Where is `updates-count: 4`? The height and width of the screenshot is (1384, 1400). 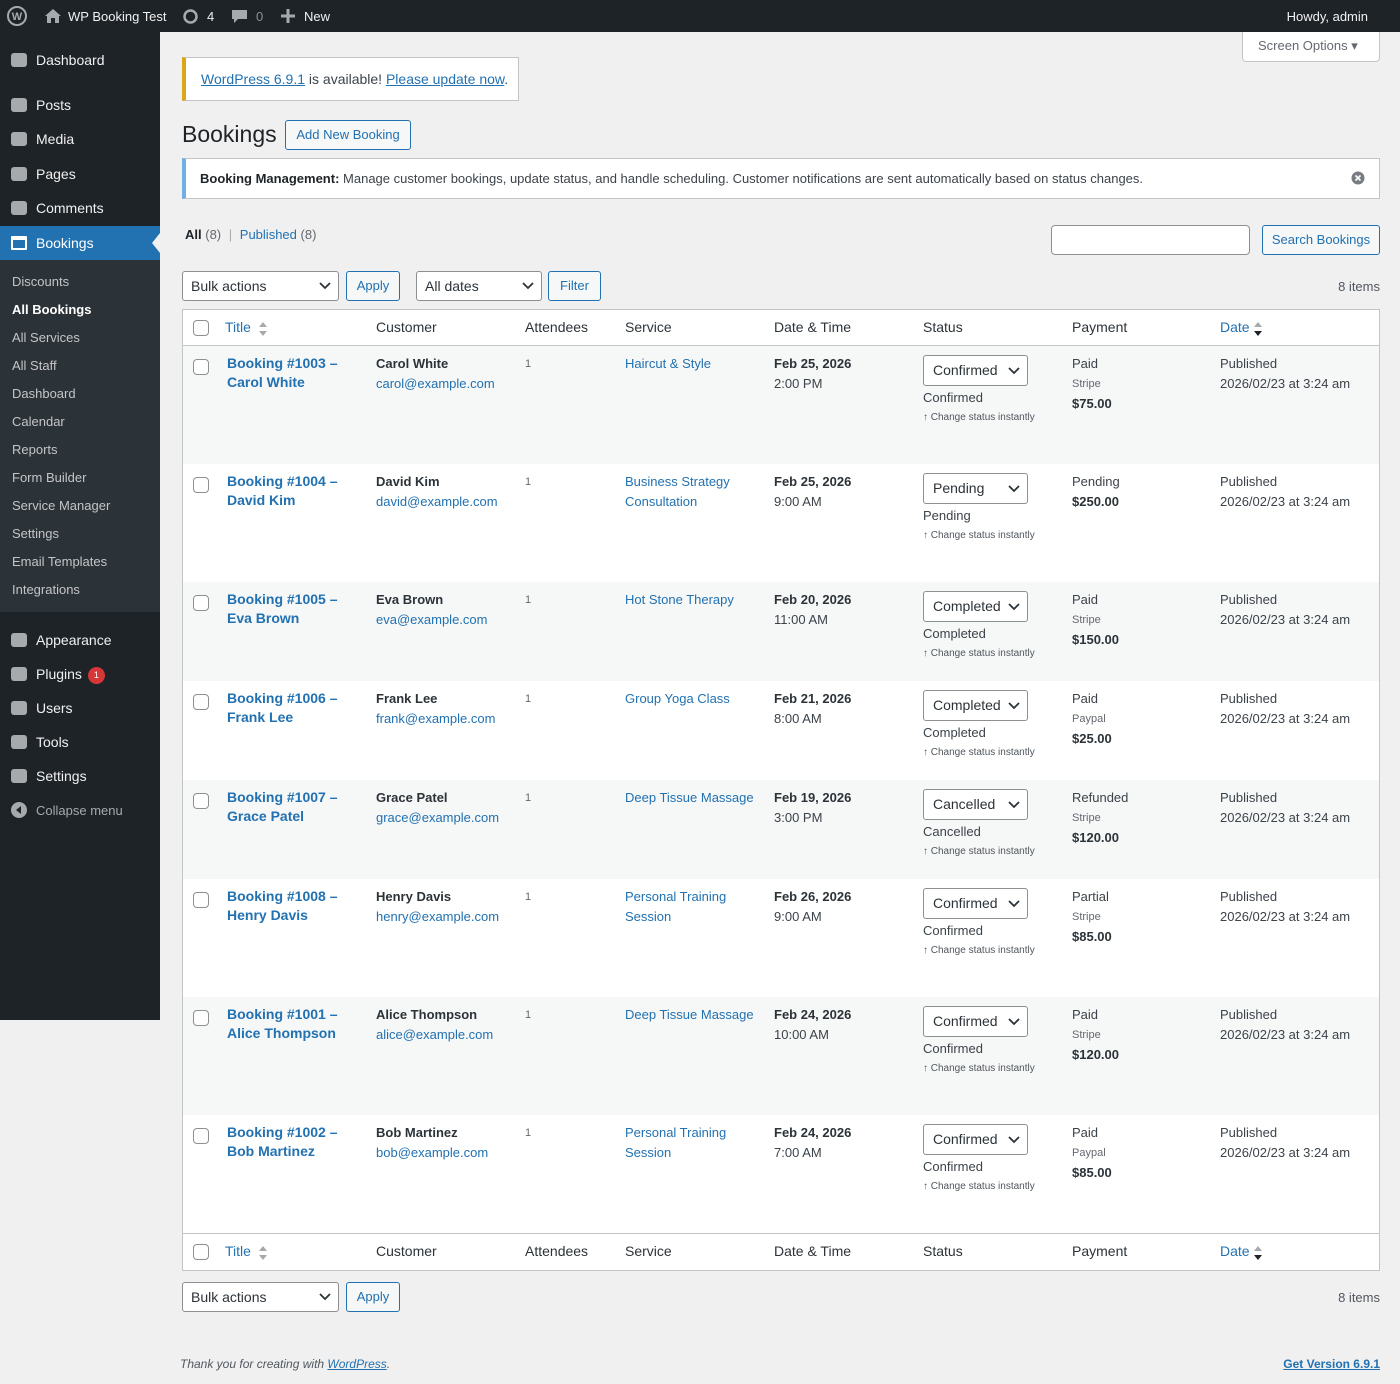
updates-count: 4 is located at coordinates (211, 16).